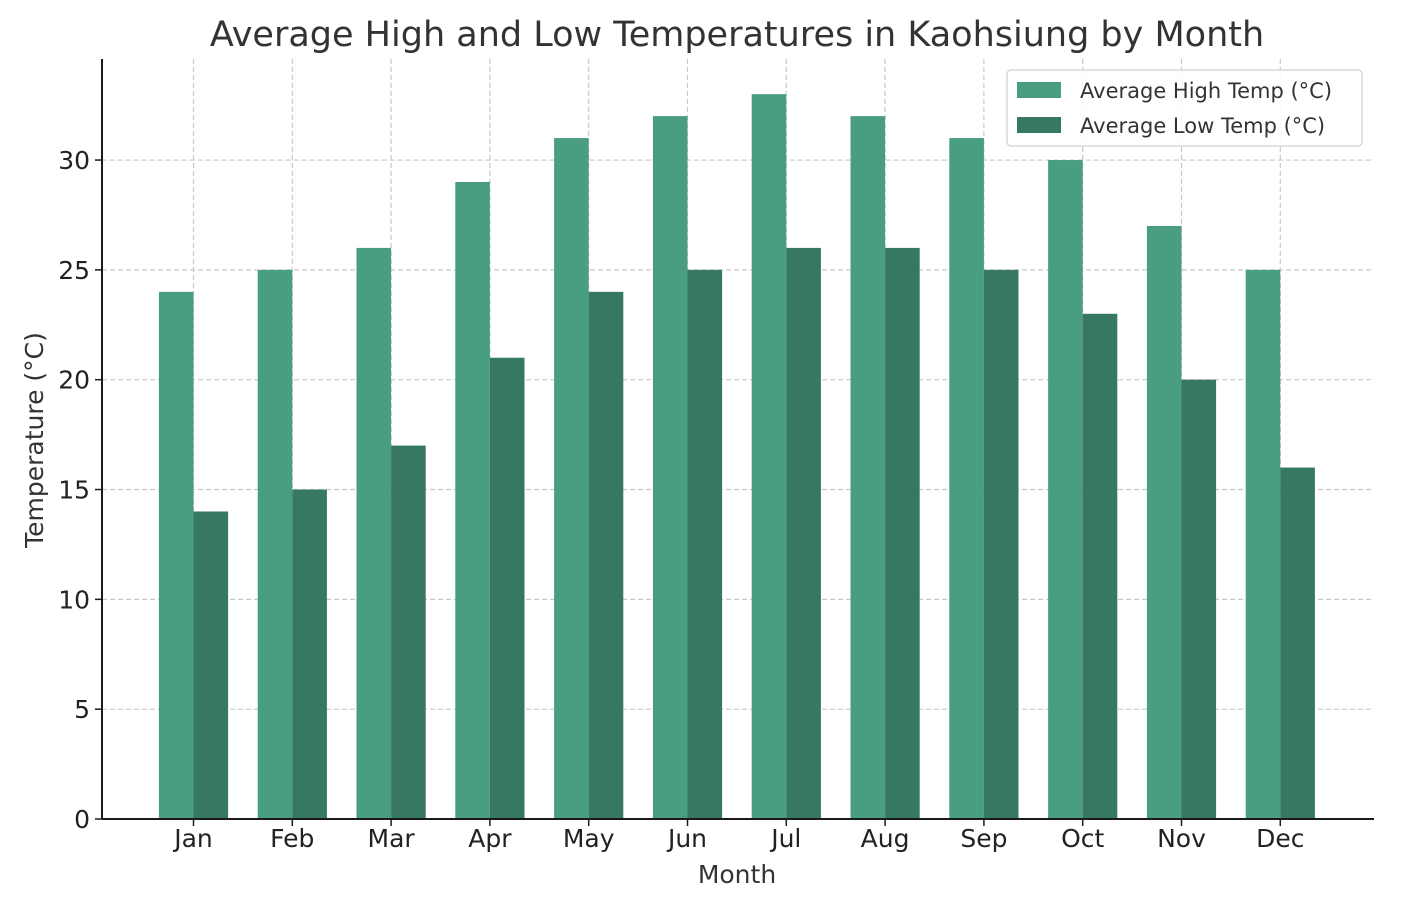  What do you see at coordinates (737, 874) in the screenshot?
I see `x-axis-label: Month` at bounding box center [737, 874].